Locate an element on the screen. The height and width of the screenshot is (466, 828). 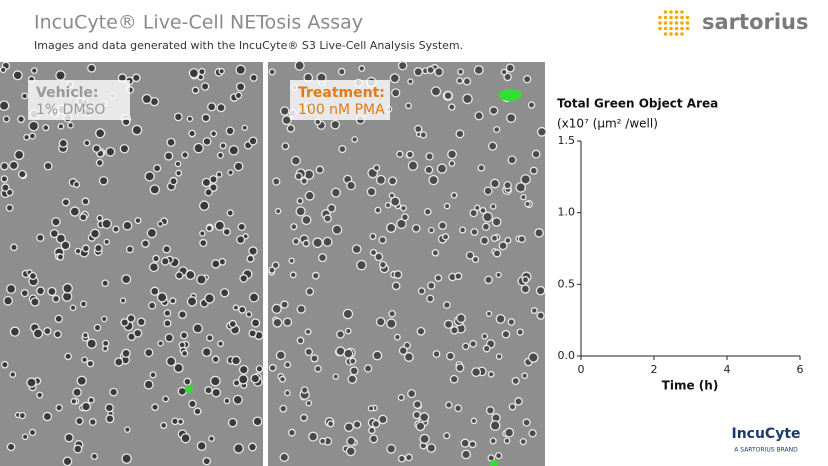
y-axis-label: (x10⁷ (µm² /well) is located at coordinates (607, 124).